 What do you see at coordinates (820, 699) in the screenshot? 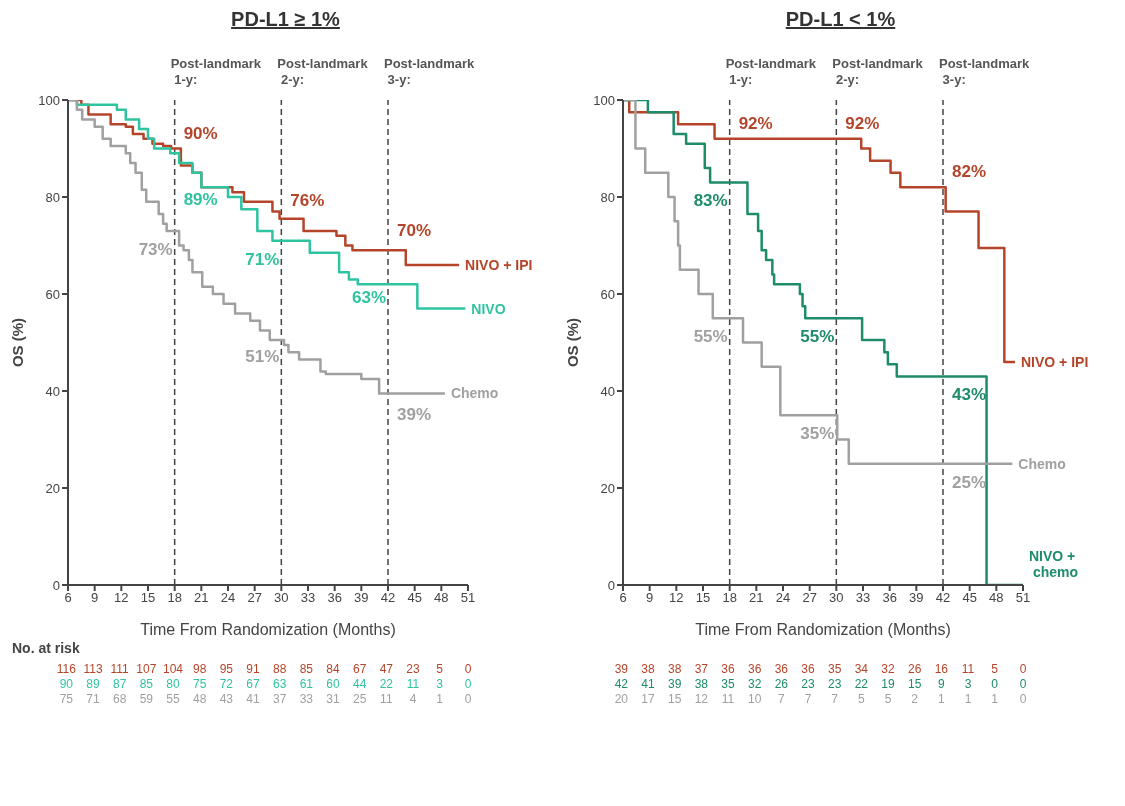
I see `text: 20 17 15 12 11 10 7 7 7 5 5 2 1 1 1 0` at bounding box center [820, 699].